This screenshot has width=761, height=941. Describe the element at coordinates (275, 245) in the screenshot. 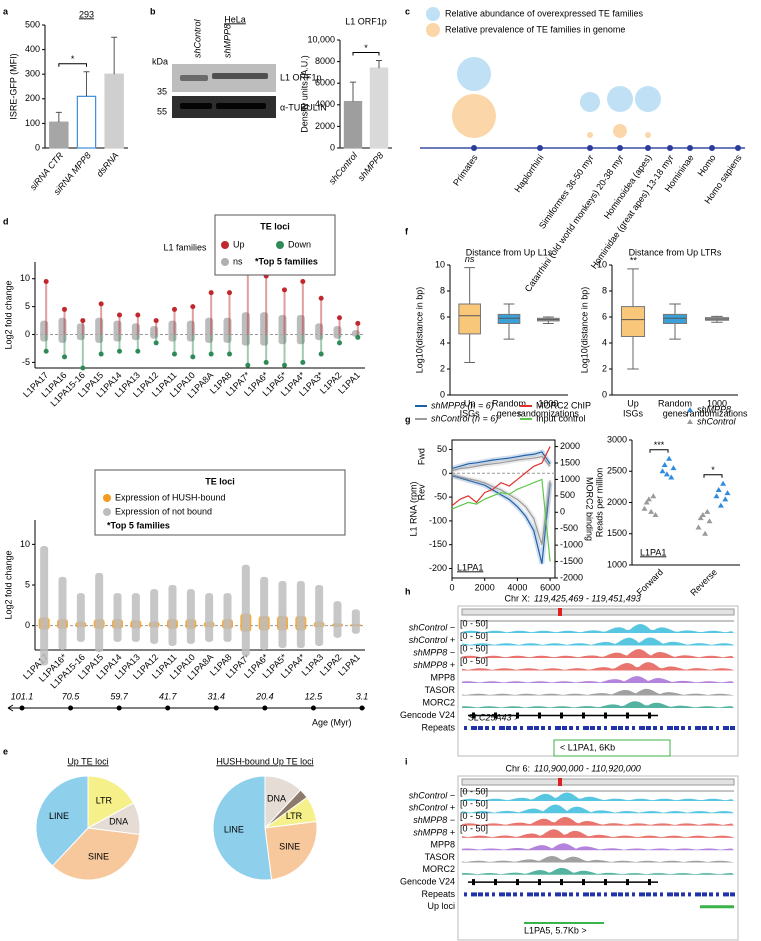

I see `legend-box` at that location.